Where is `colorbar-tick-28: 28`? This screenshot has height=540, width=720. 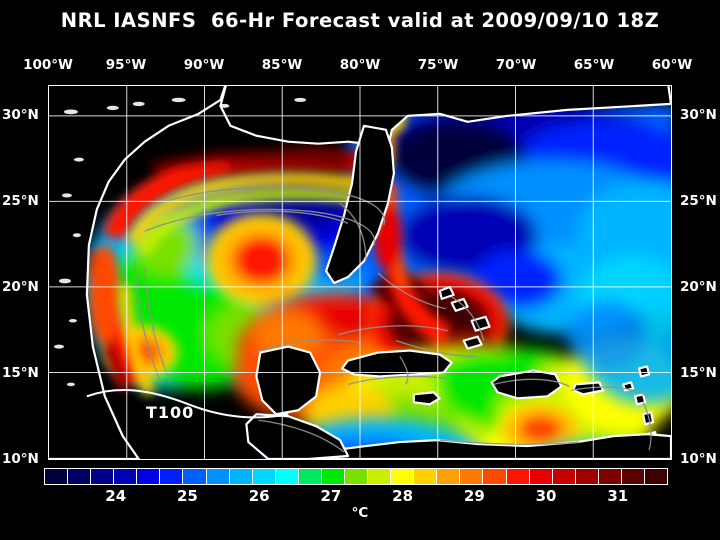
colorbar-tick-28: 28 is located at coordinates (403, 496).